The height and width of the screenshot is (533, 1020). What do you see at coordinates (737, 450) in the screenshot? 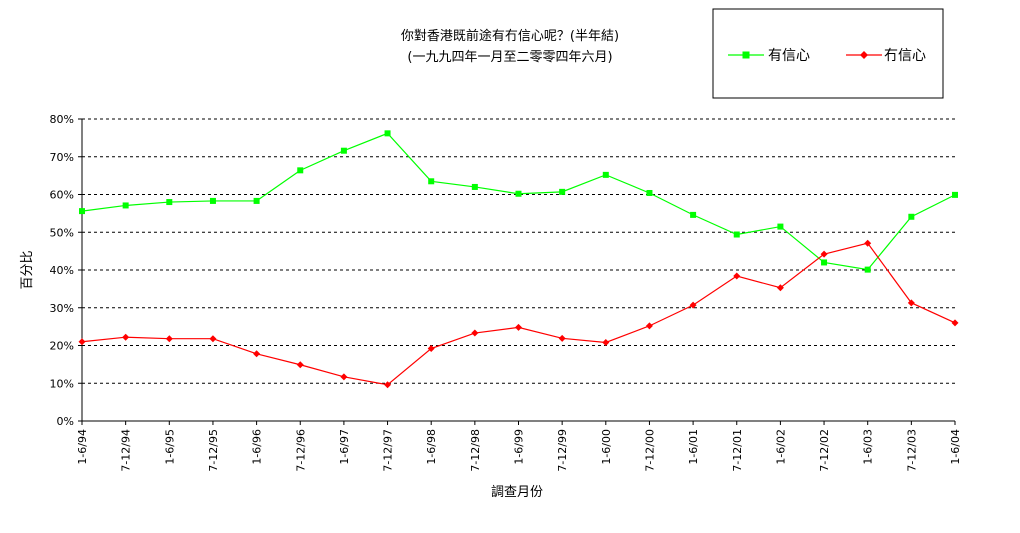
I see `x-tick-label: 7-12/01` at bounding box center [737, 450].